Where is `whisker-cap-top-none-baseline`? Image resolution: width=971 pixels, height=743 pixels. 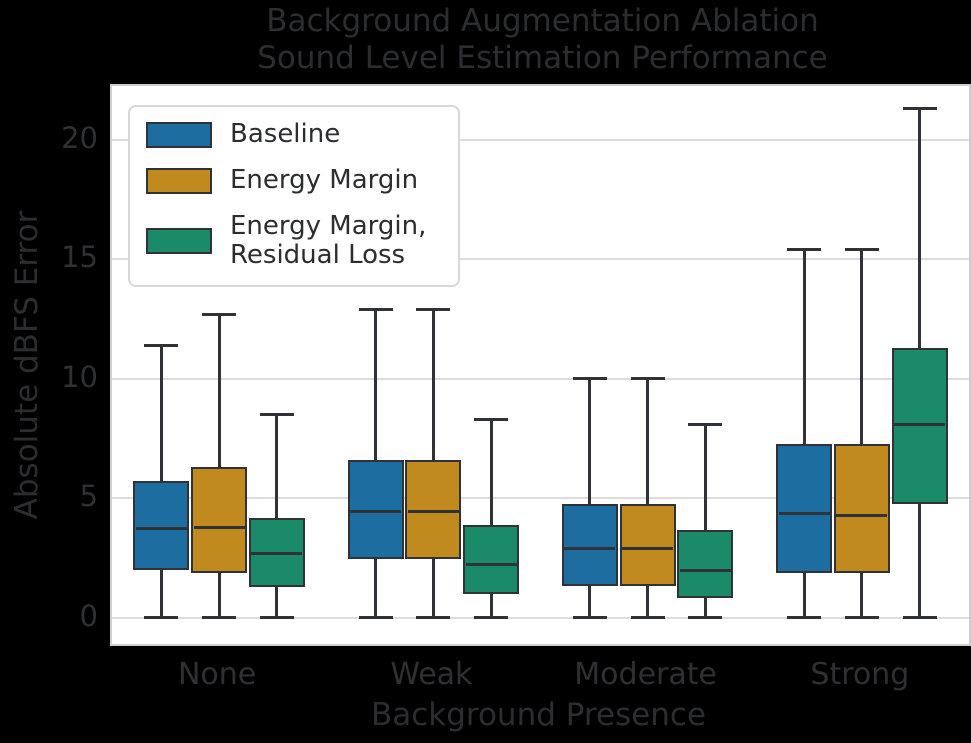
whisker-cap-top-none-baseline is located at coordinates (161, 346).